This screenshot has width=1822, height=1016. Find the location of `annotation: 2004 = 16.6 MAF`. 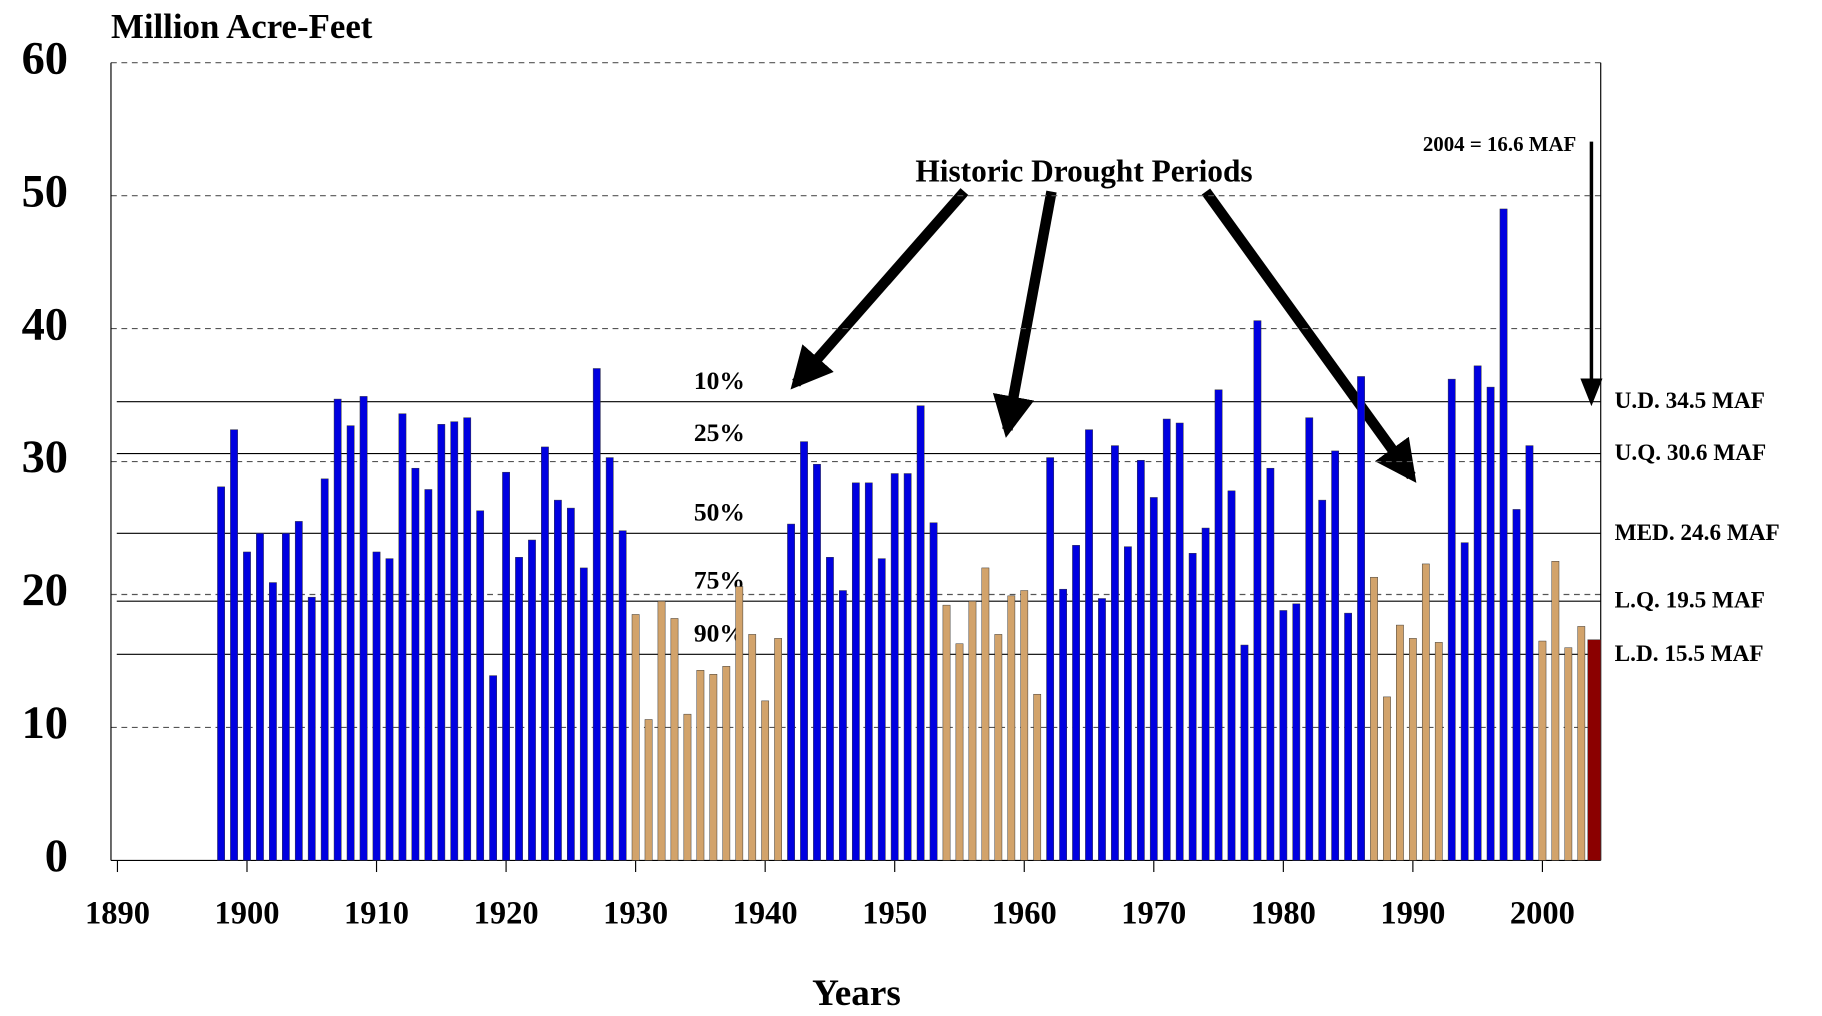

annotation: 2004 = 16.6 MAF is located at coordinates (1499, 144).